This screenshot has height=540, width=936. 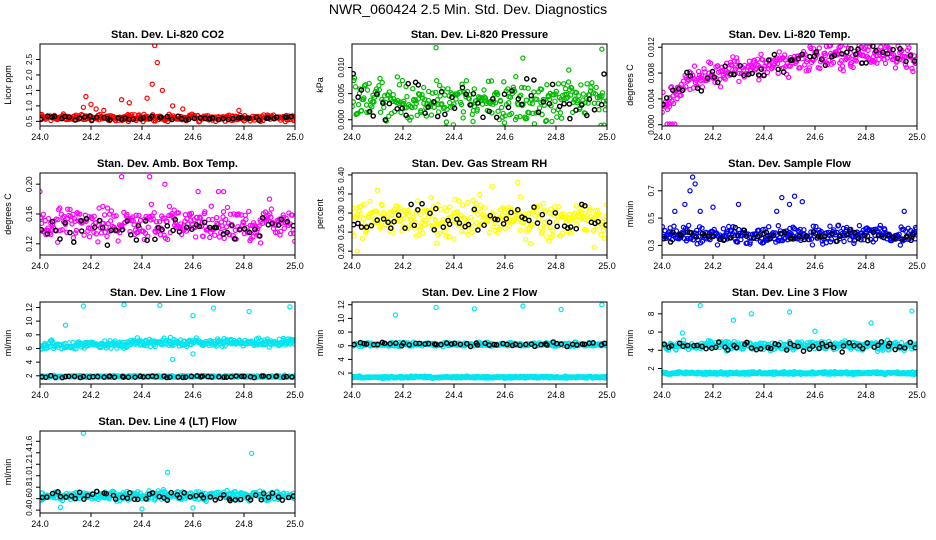 What do you see at coordinates (167, 164) in the screenshot?
I see `chart-title: Stan. Dev. Amb. Box Temp.` at bounding box center [167, 164].